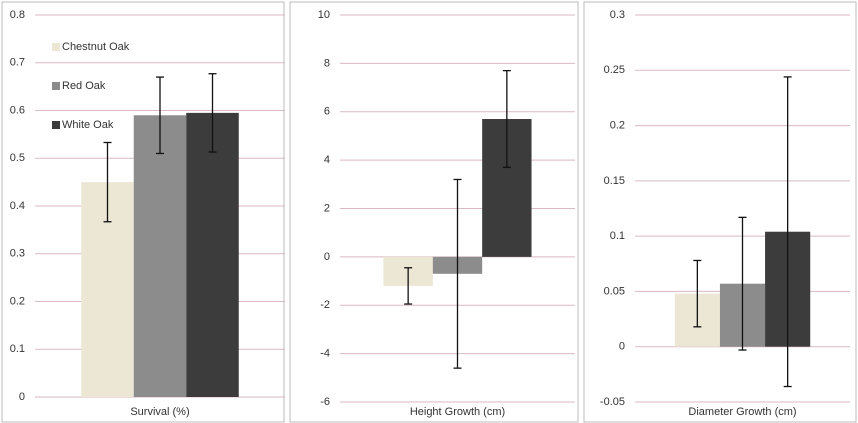 This screenshot has width=858, height=423. I want to click on legend-label: Chestnut Oak, so click(96, 47).